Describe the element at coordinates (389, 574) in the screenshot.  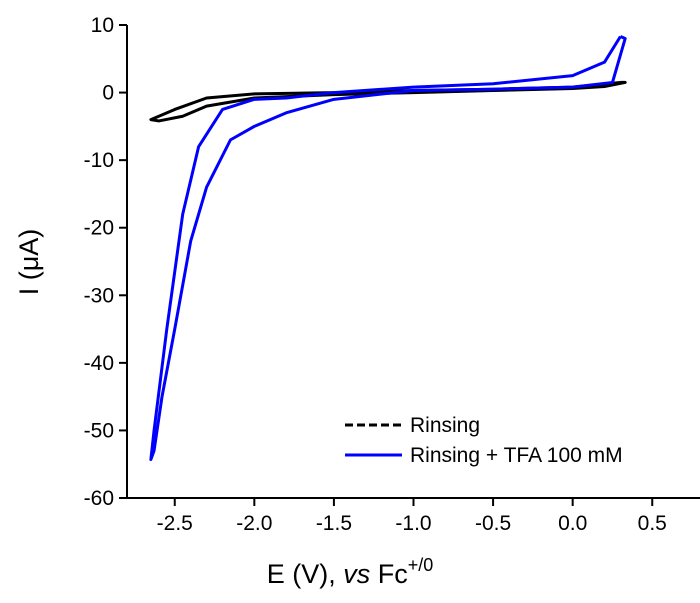
I see `x-label-part: Fc` at that location.